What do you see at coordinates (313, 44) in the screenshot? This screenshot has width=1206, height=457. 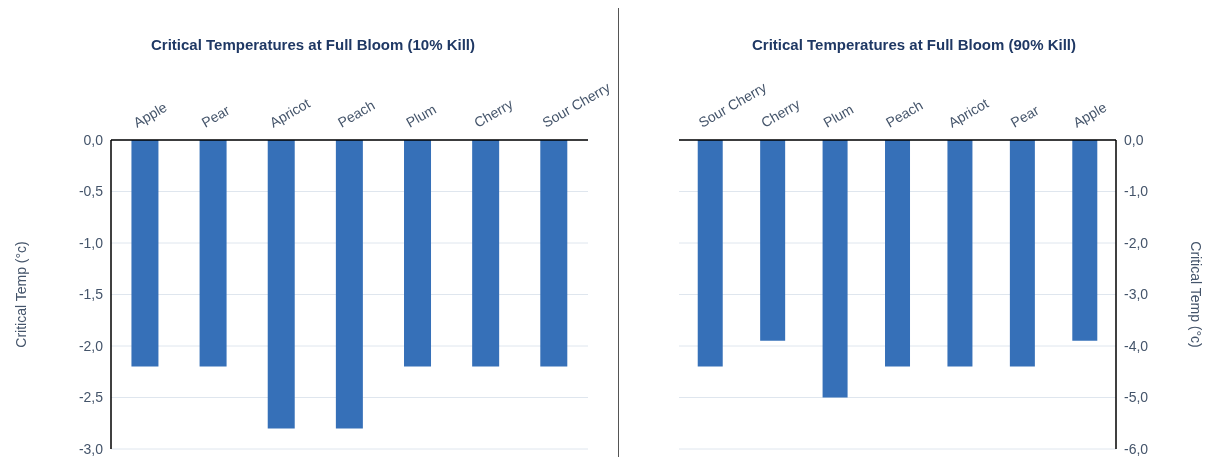 I see `chart-title: Critical Temperatures at Full Bloom (10% Kill)` at bounding box center [313, 44].